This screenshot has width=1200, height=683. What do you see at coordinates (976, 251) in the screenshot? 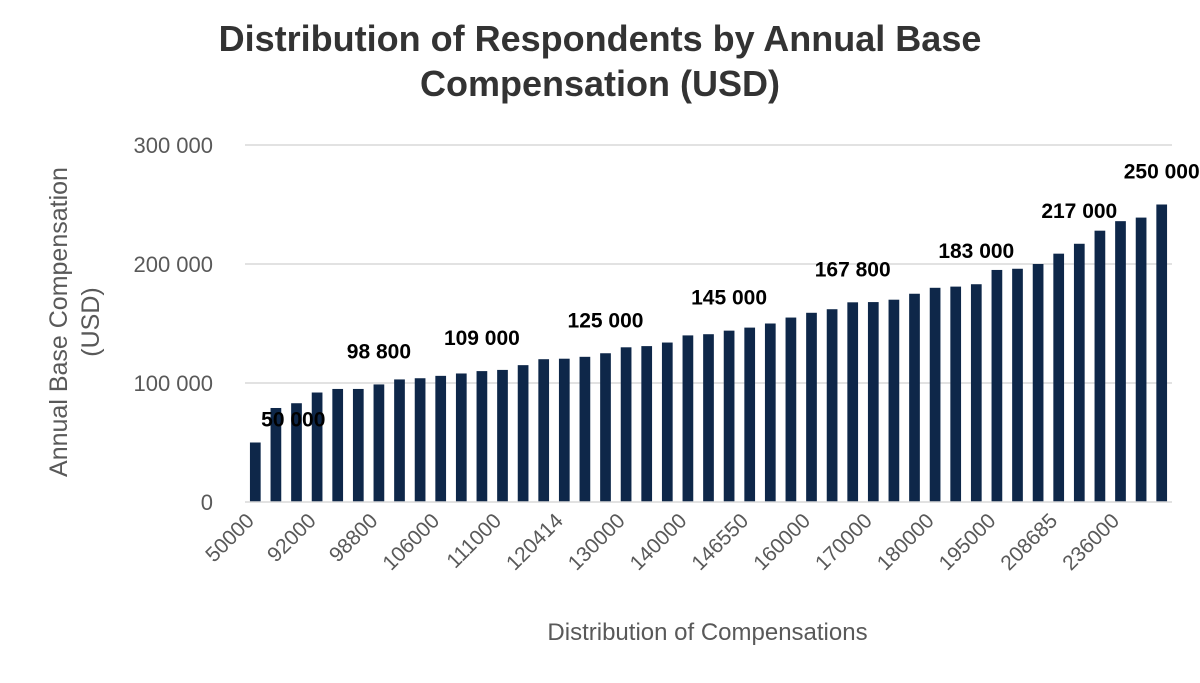
I see `data-label: 183 000` at bounding box center [976, 251].